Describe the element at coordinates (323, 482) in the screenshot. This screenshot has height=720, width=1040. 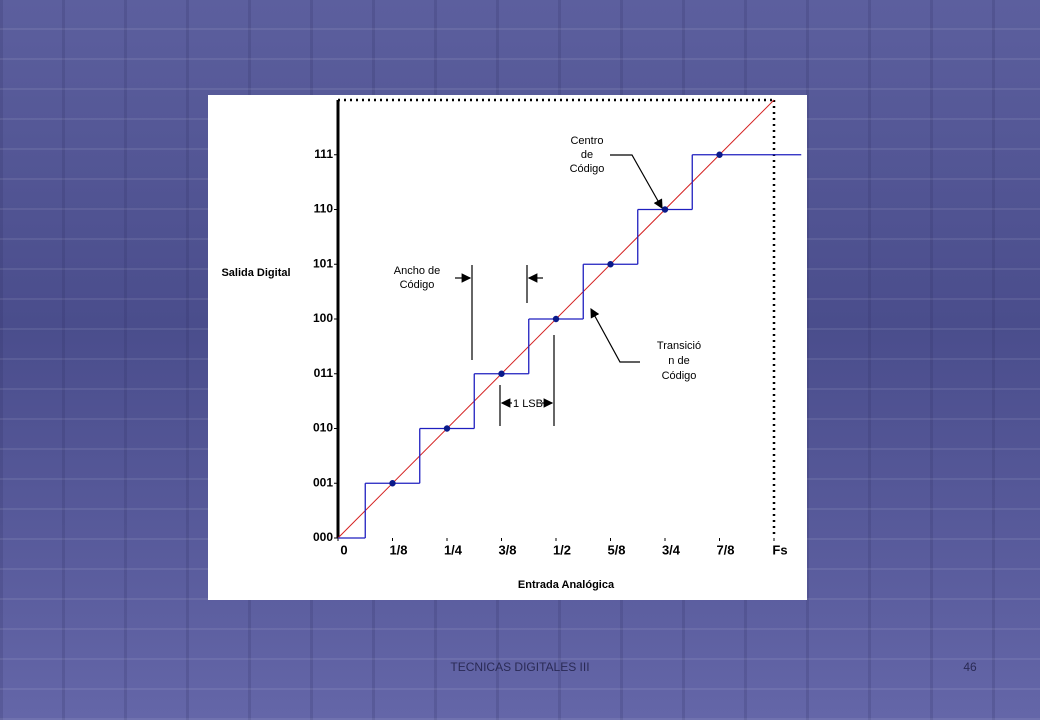
I see `y-tick-label: 001` at that location.